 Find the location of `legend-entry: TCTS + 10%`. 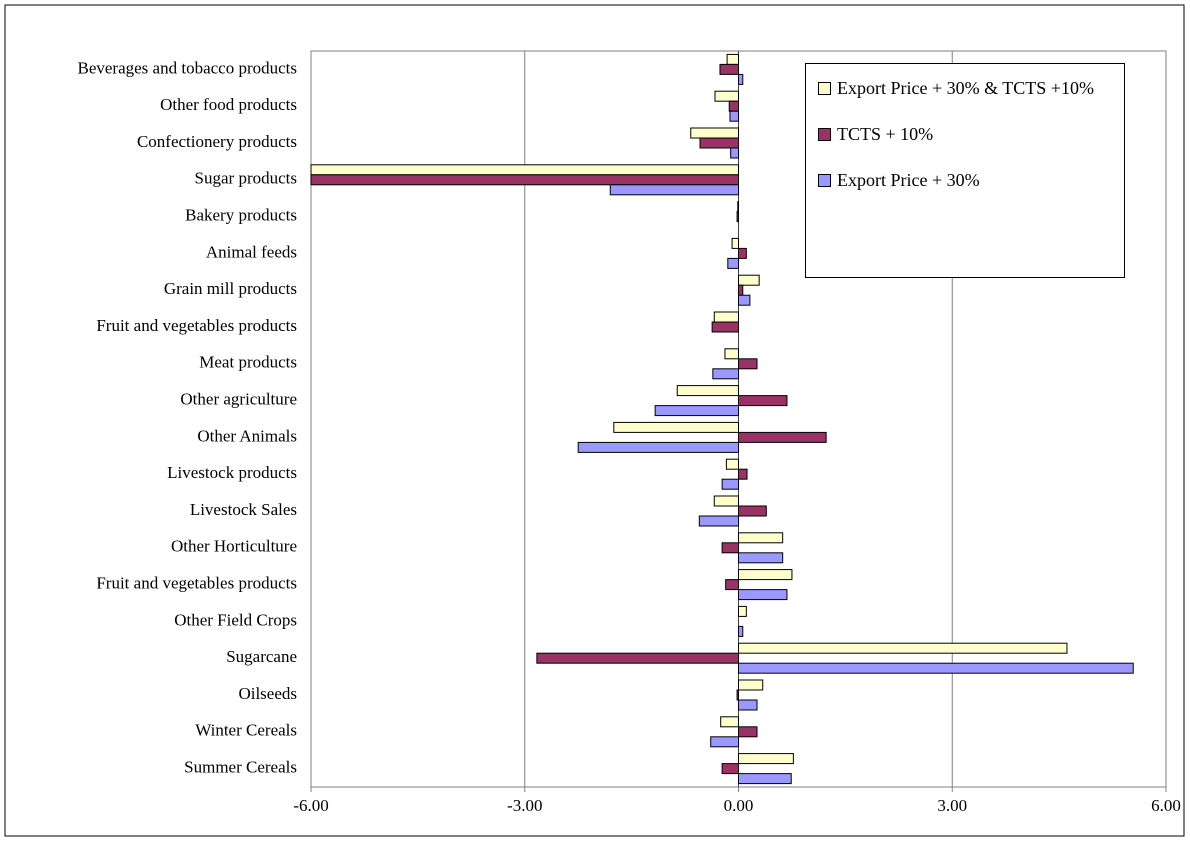

legend-entry: TCTS + 10% is located at coordinates (966, 134).